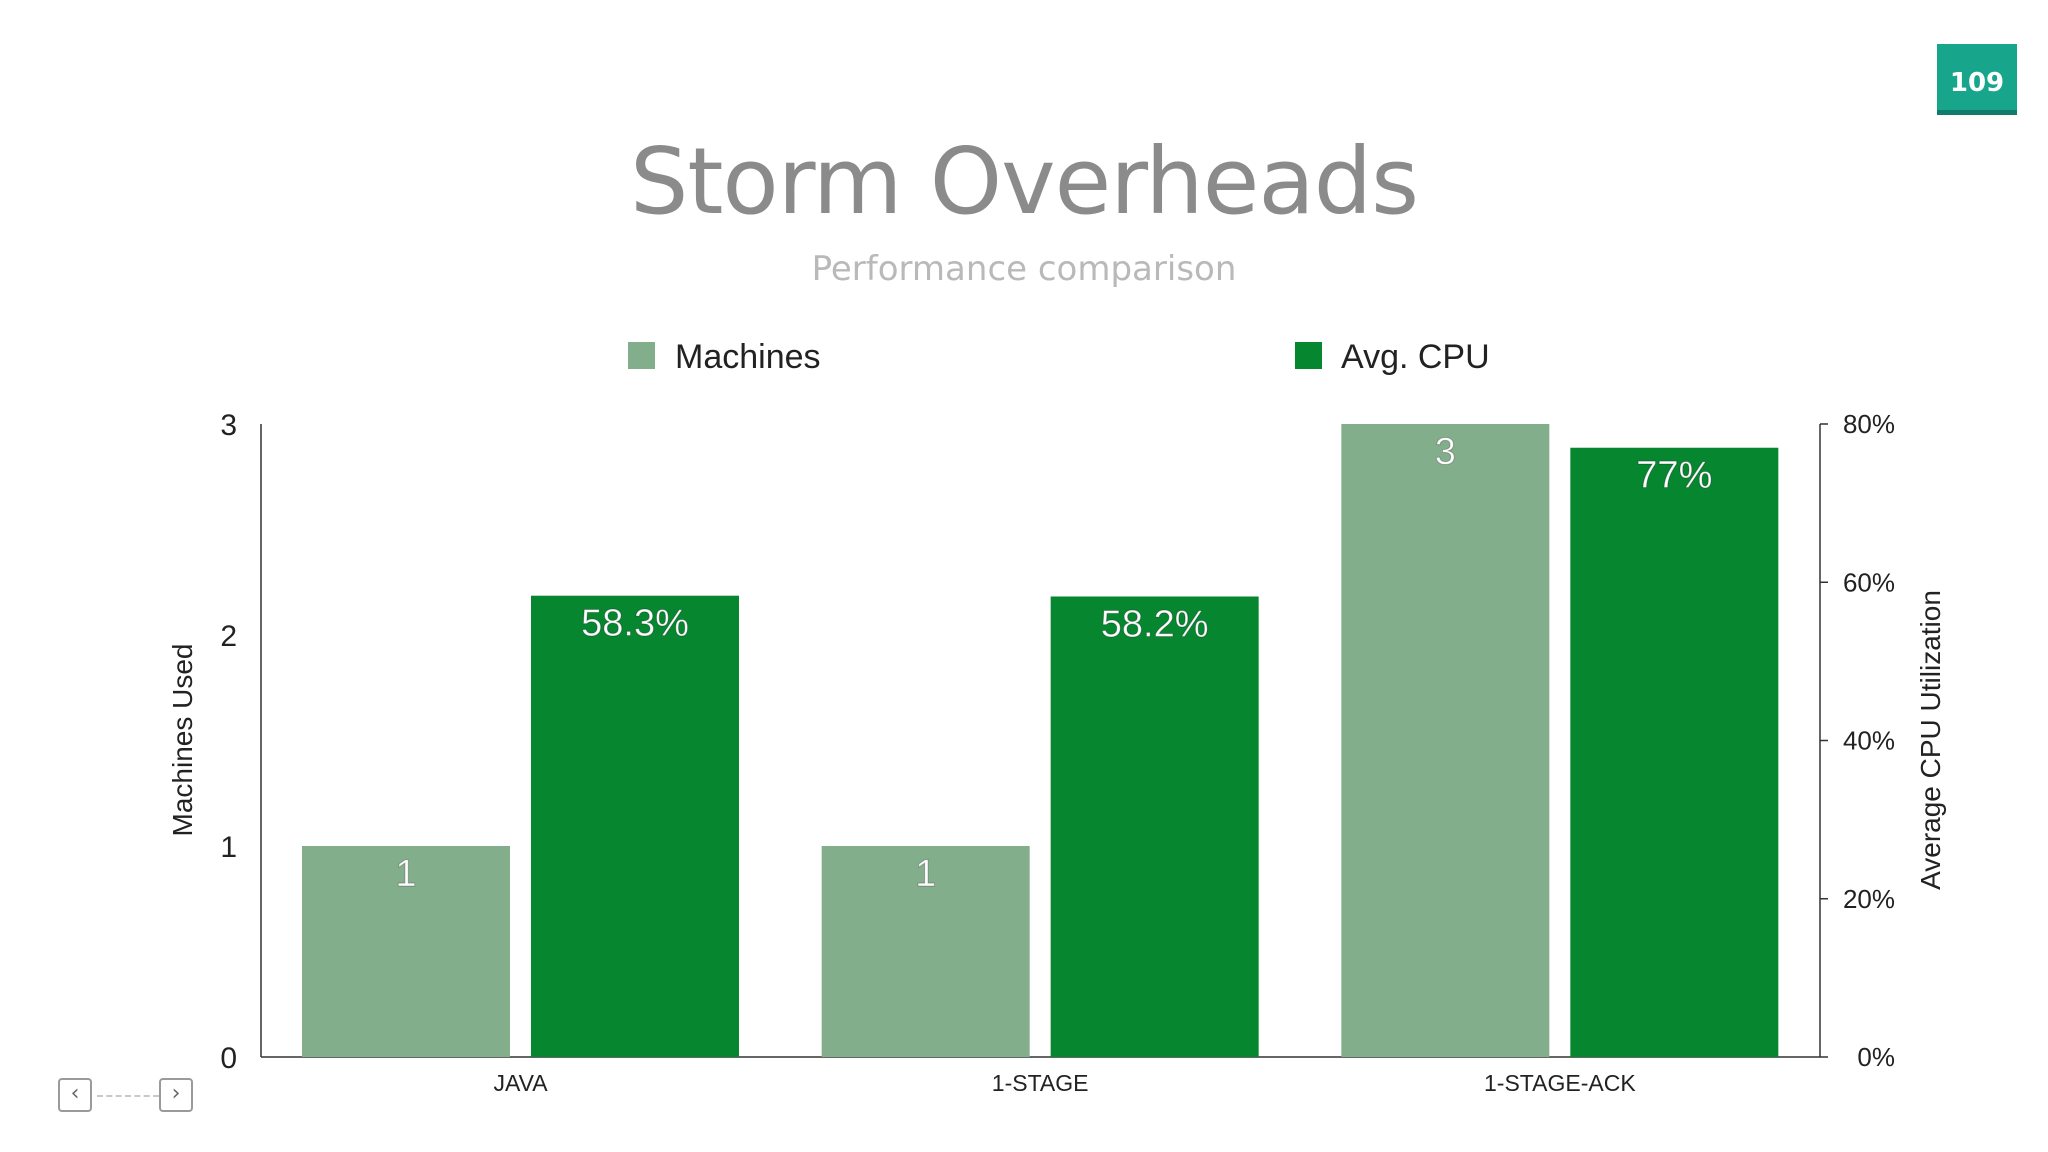  Describe the element at coordinates (182, 740) in the screenshot. I see `y-axis-title-left: Machines Used` at that location.